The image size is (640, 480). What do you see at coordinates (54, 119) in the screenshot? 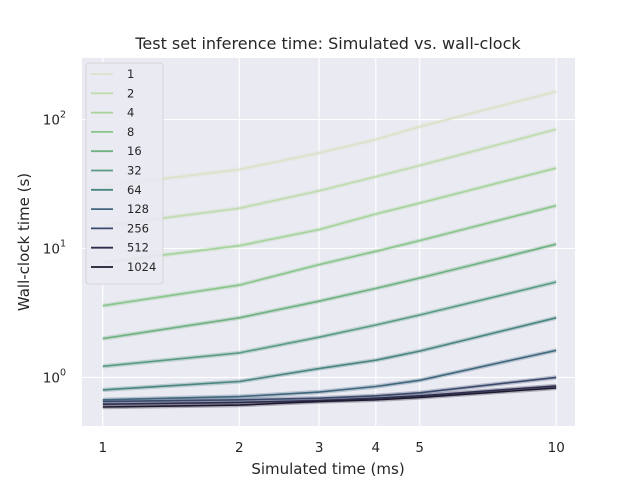
I see `y-tick-label: 10²` at bounding box center [54, 119].